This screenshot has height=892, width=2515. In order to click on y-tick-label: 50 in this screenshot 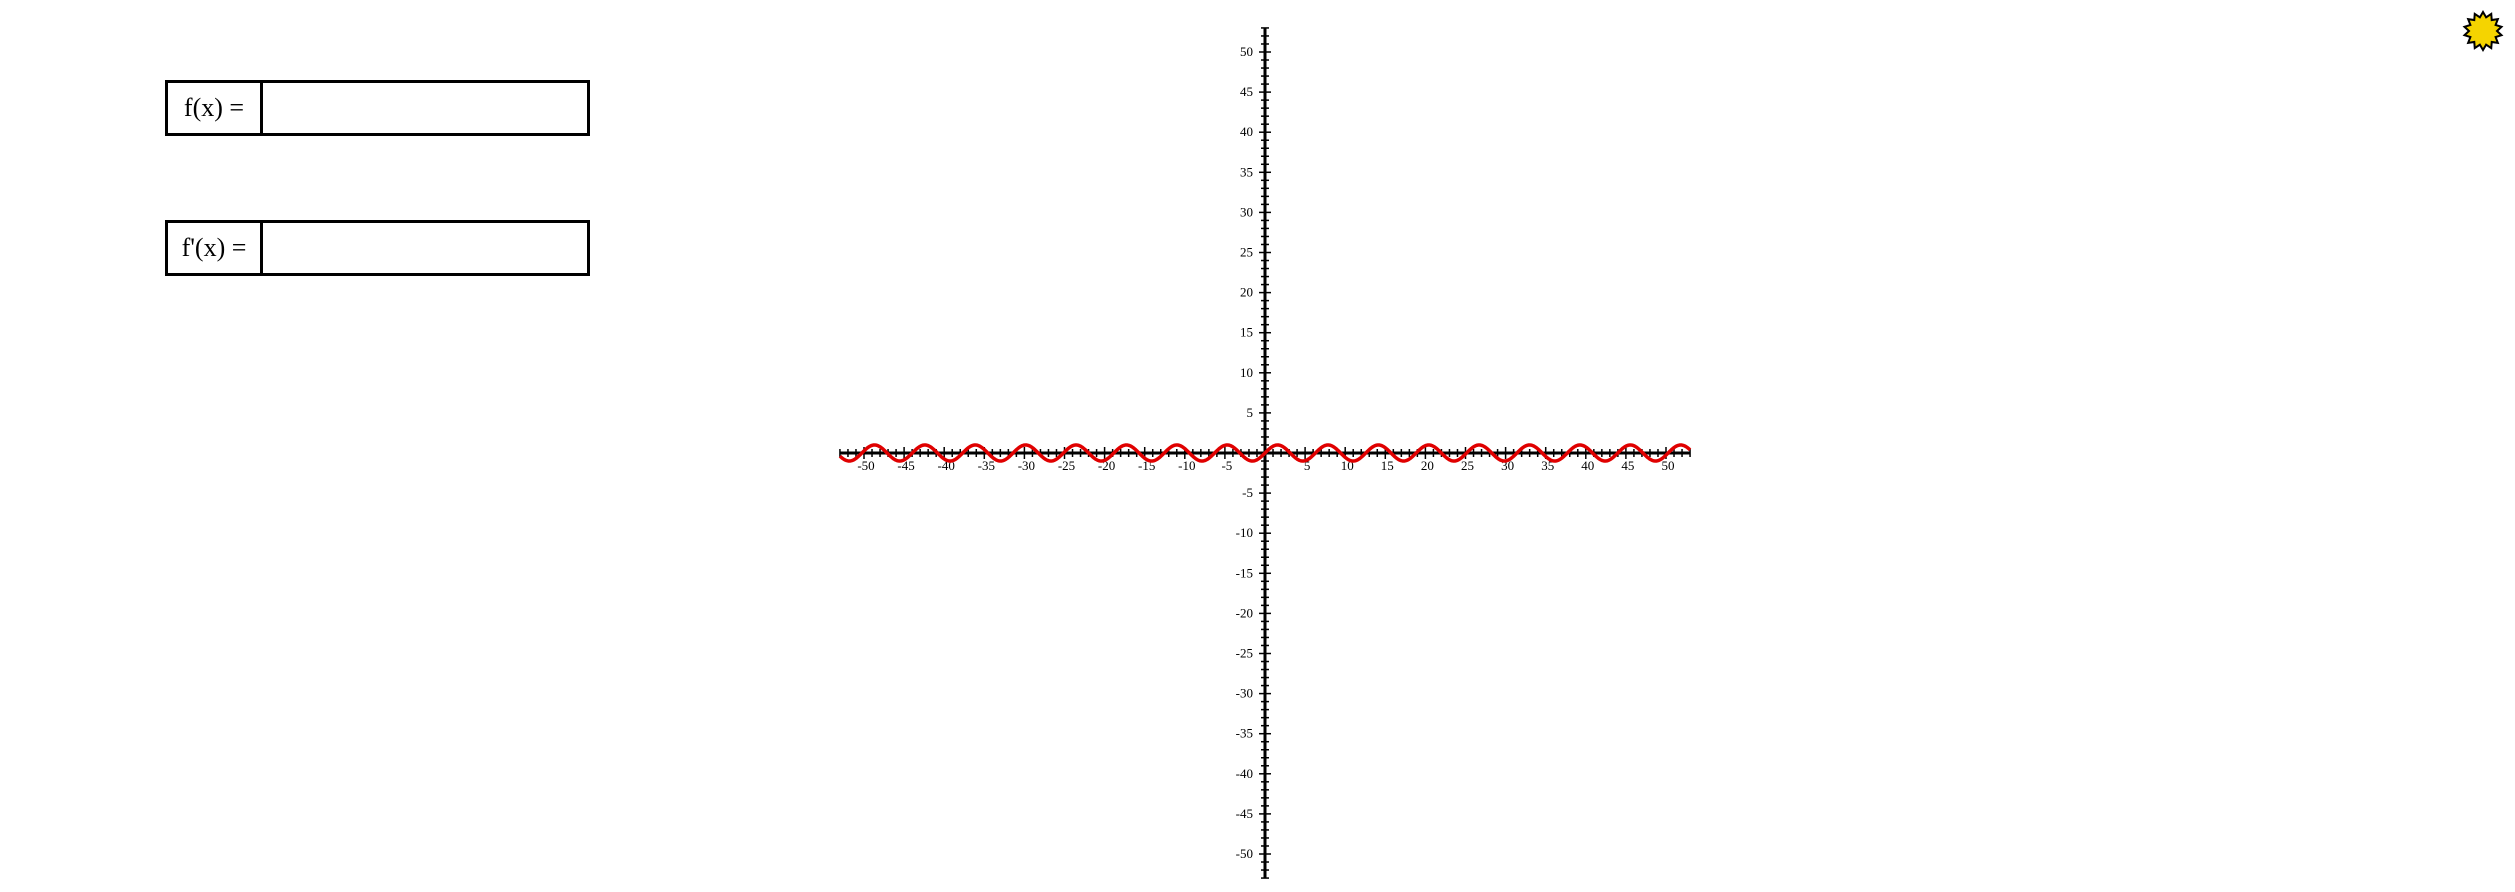, I will do `click(1246, 51)`.